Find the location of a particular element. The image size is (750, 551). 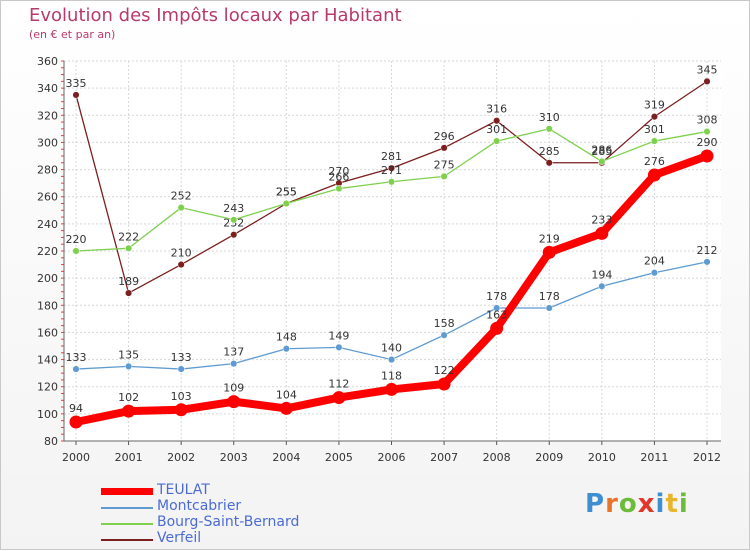

data-label-bourg-saint-bernard: 255 is located at coordinates (286, 192).